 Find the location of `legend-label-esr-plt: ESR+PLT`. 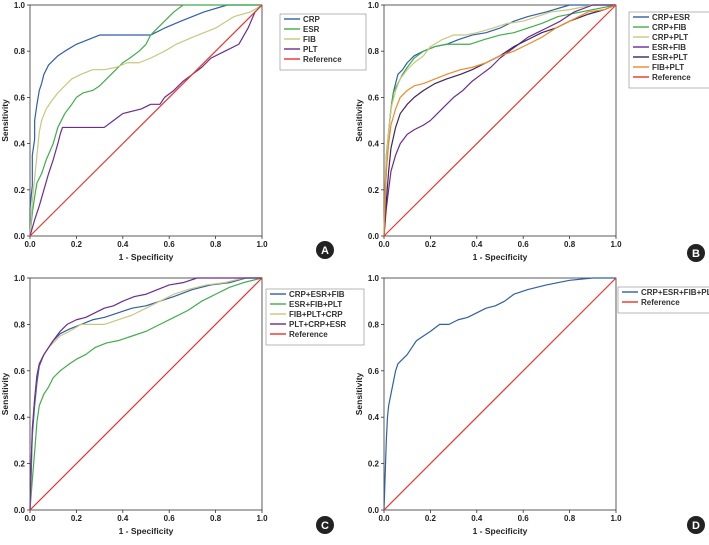

legend-label-esr-plt: ESR+PLT is located at coordinates (670, 57).